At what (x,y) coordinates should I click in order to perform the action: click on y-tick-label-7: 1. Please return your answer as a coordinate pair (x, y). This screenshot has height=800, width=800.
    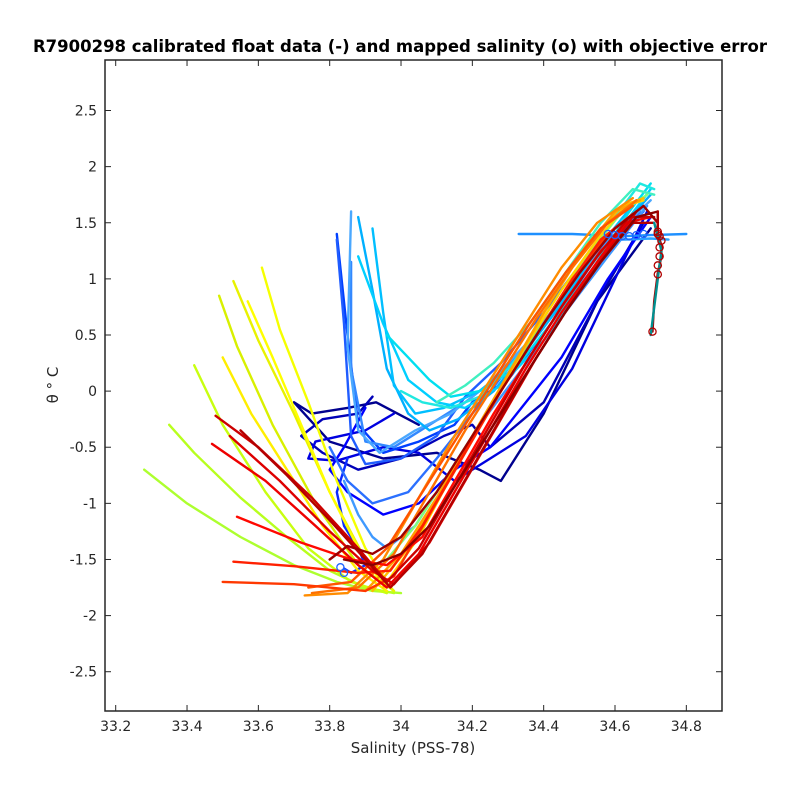
    Looking at the image, I should click on (92, 280).